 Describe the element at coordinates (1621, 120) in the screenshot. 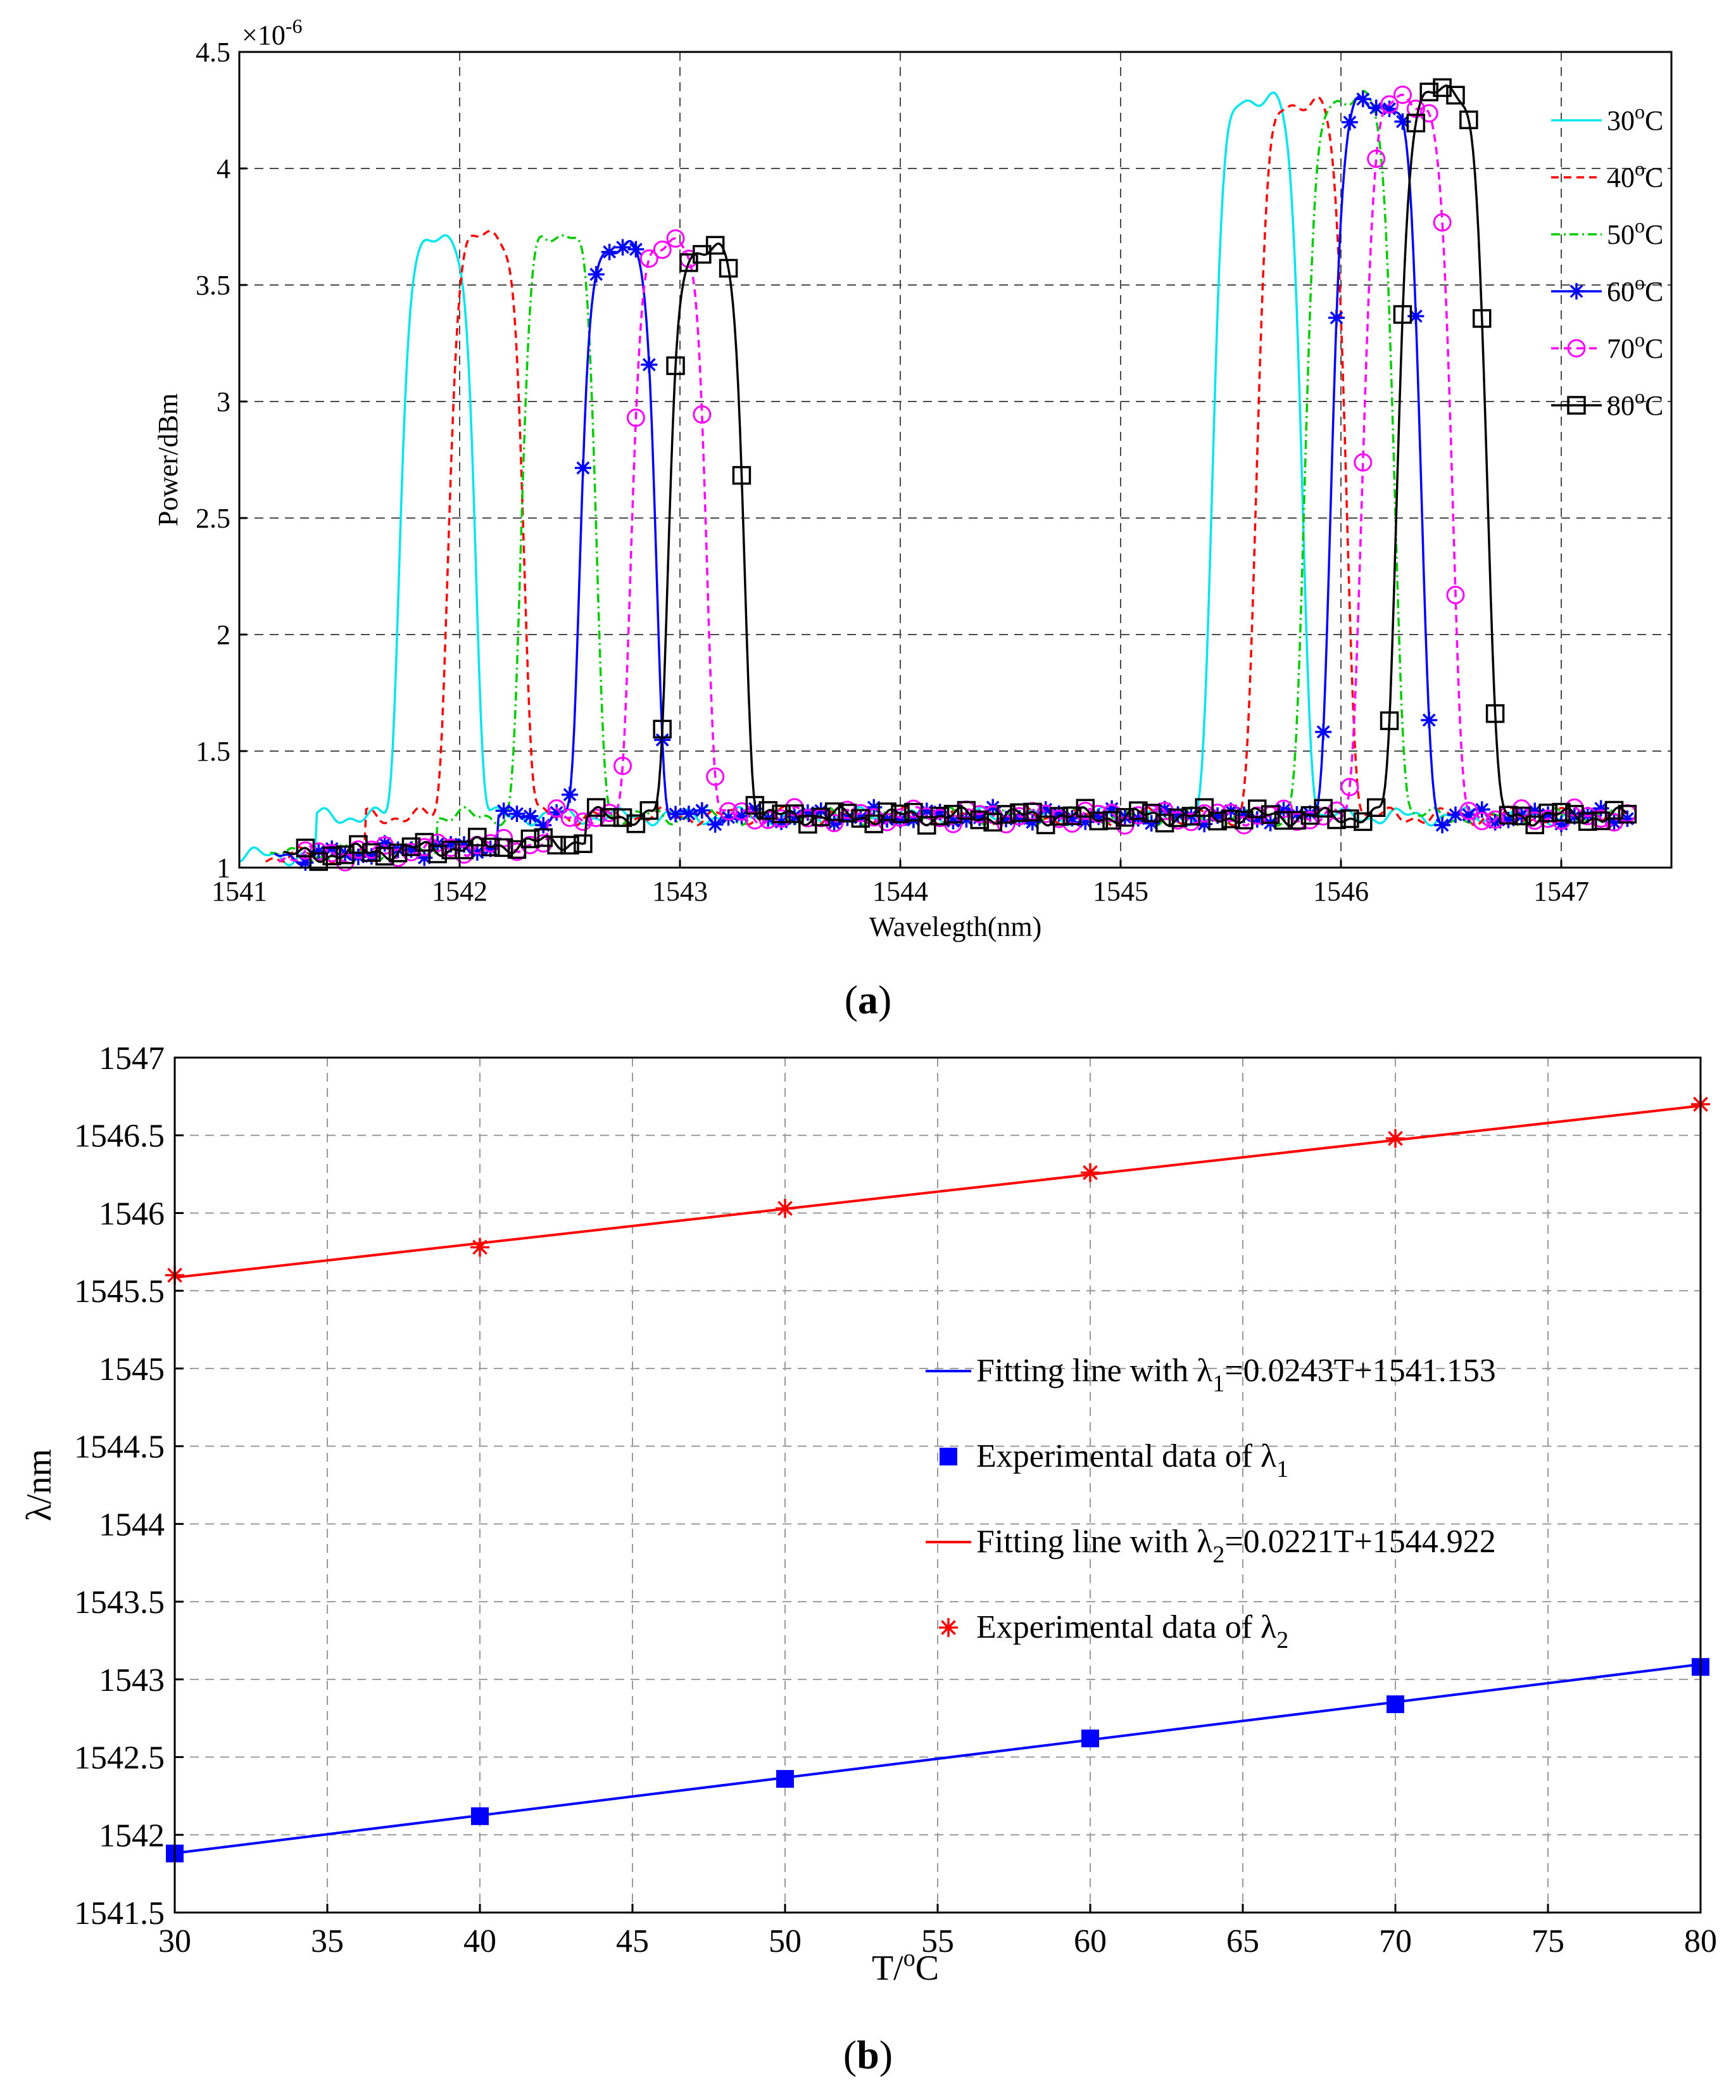

I see `panel-a-legend-value-0: 30` at that location.